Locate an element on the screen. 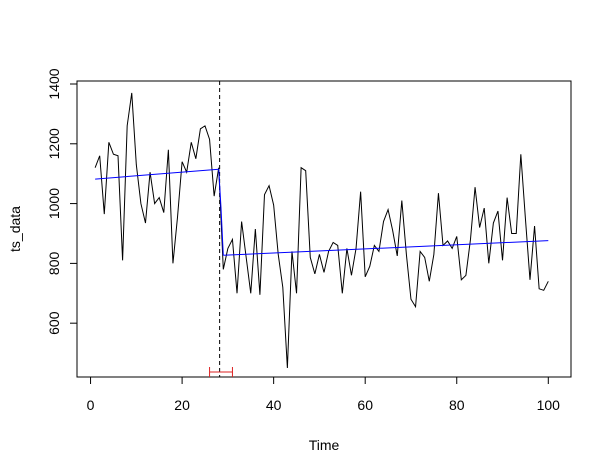  y-tick-label: 600 is located at coordinates (54, 323).